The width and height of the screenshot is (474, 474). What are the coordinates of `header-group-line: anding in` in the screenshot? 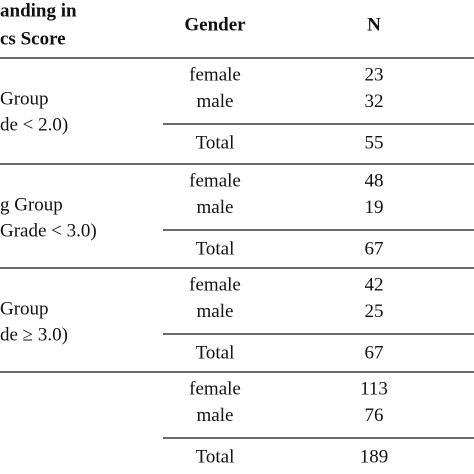 It's located at (38, 10).